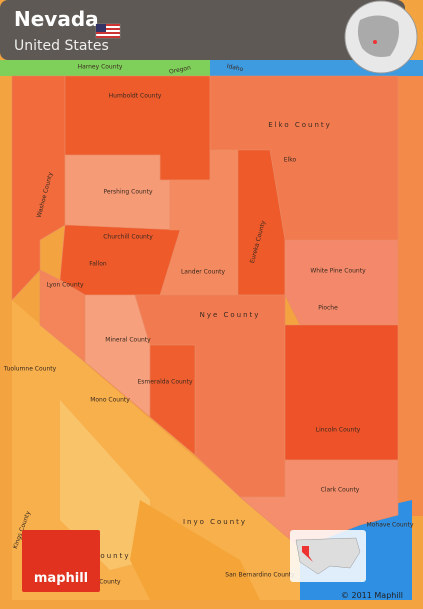  What do you see at coordinates (378, 36) in the screenshot?
I see `globe-land` at bounding box center [378, 36].